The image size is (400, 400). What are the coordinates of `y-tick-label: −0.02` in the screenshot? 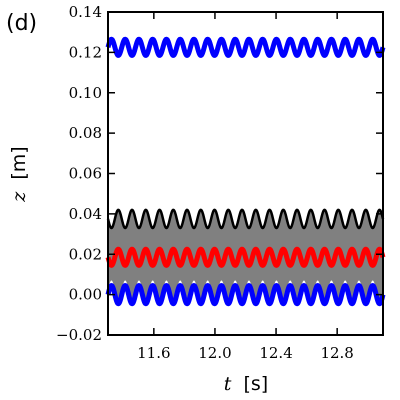 It's located at (79, 335).